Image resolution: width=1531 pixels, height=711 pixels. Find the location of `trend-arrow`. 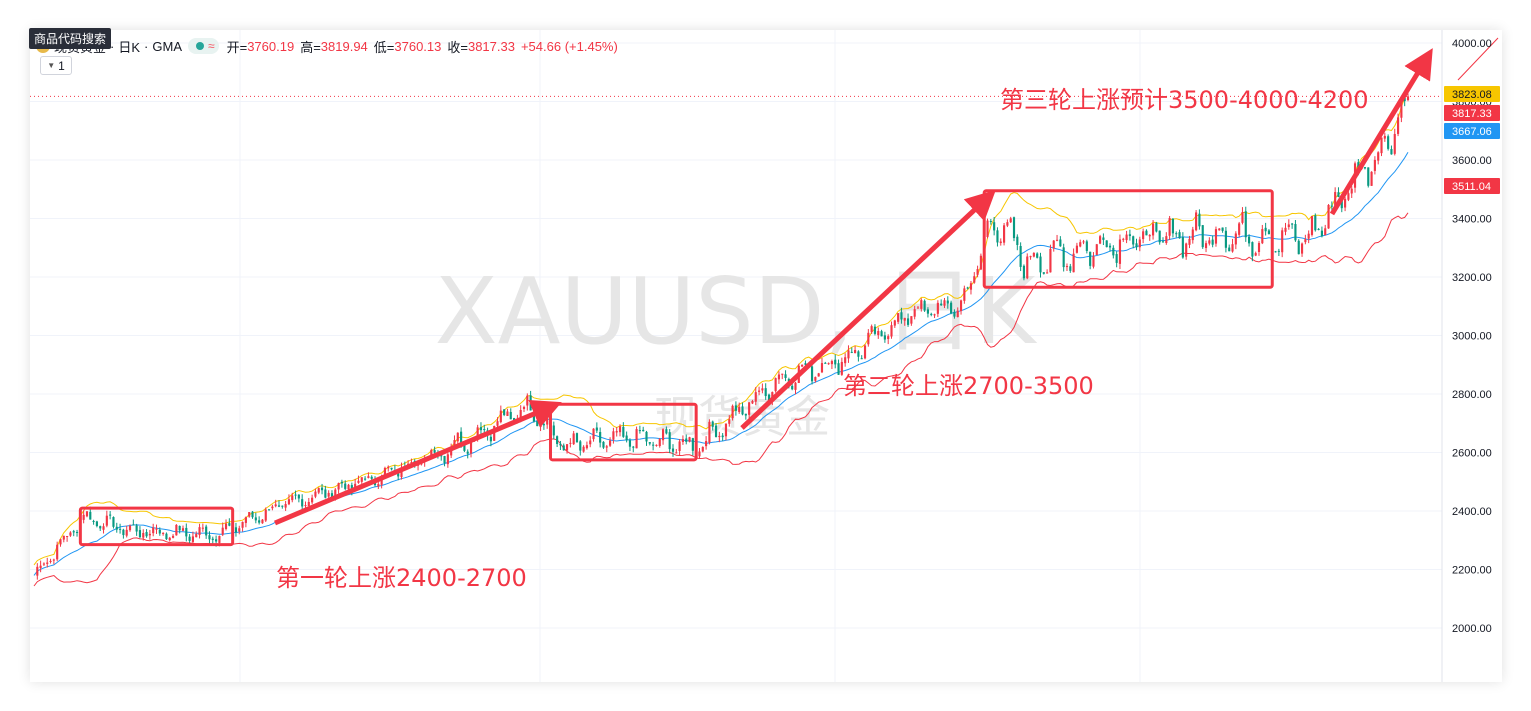

trend-arrow is located at coordinates (418, 462).